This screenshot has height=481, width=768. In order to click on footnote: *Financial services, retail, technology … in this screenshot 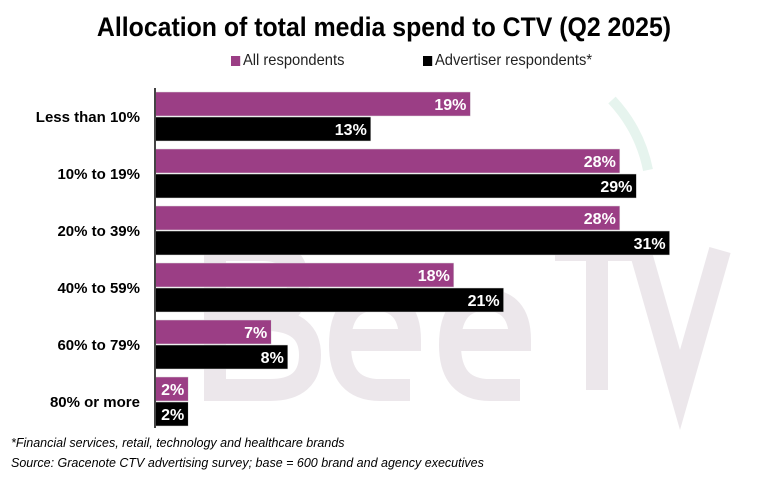, I will do `click(178, 443)`.